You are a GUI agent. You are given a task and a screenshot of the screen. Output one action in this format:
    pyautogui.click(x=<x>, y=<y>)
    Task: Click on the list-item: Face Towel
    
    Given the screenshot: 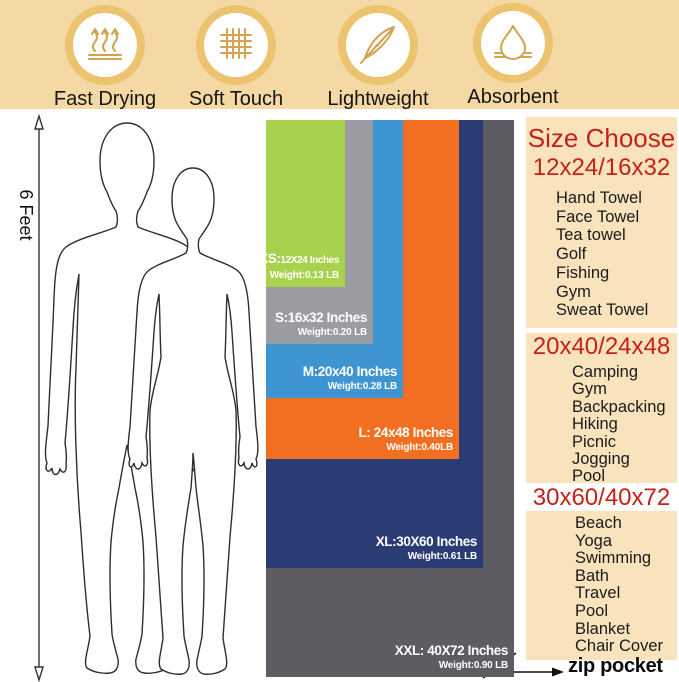 What is the action you would take?
    pyautogui.click(x=598, y=216)
    